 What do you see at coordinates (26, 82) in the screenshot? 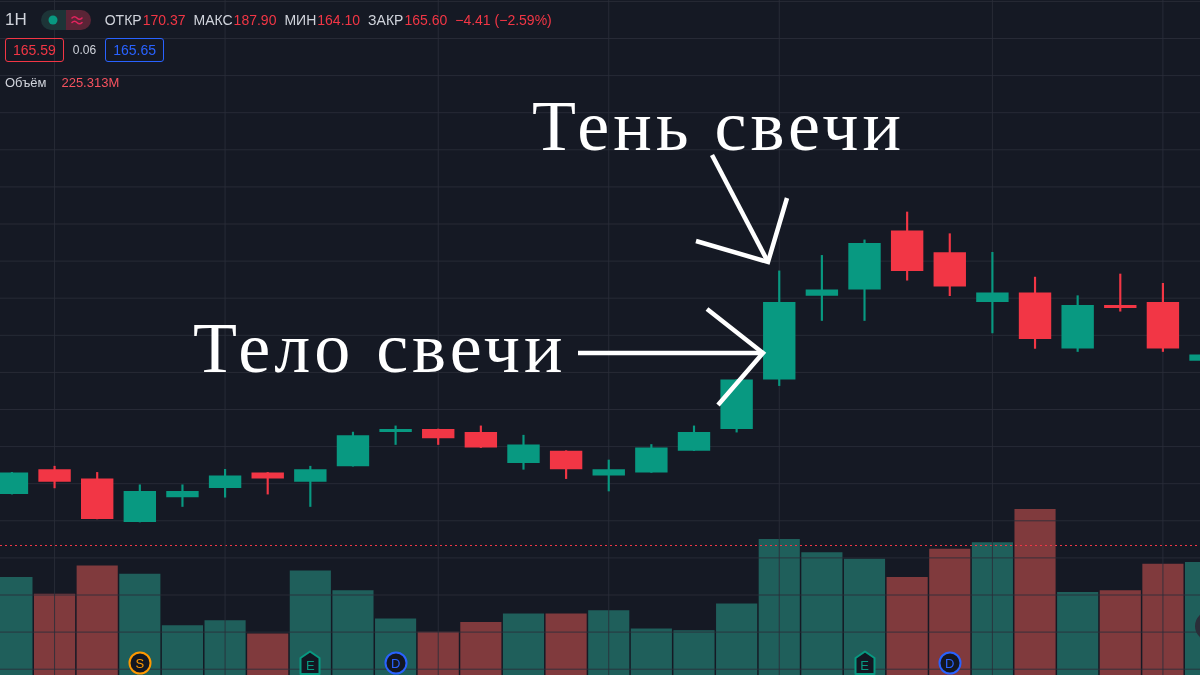
I see `text: Объём` at bounding box center [26, 82].